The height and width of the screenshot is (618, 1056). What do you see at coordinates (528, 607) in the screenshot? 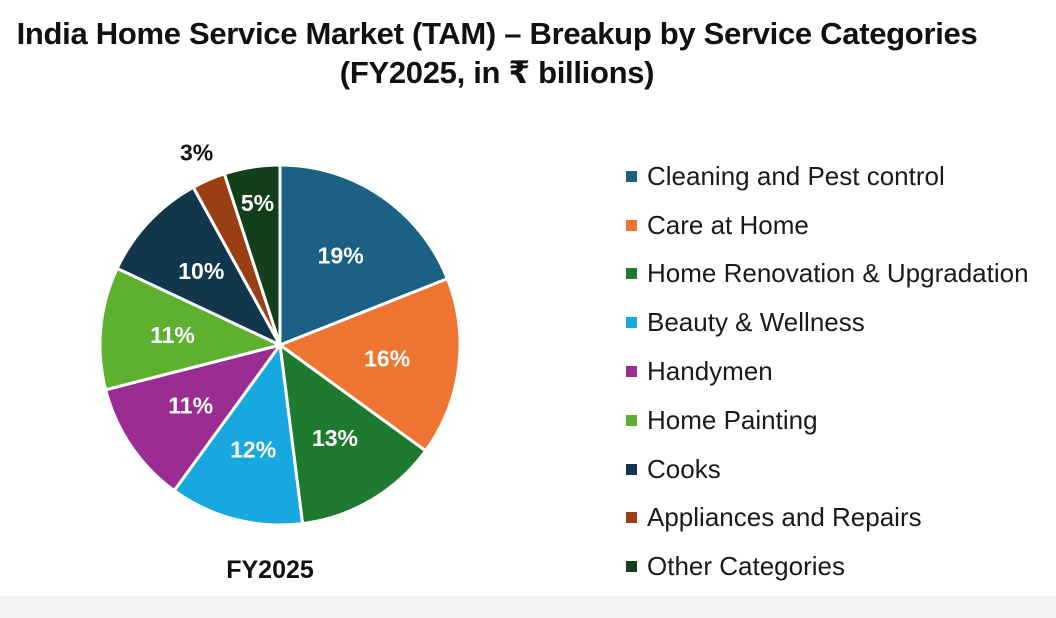
I see `footer-band` at bounding box center [528, 607].